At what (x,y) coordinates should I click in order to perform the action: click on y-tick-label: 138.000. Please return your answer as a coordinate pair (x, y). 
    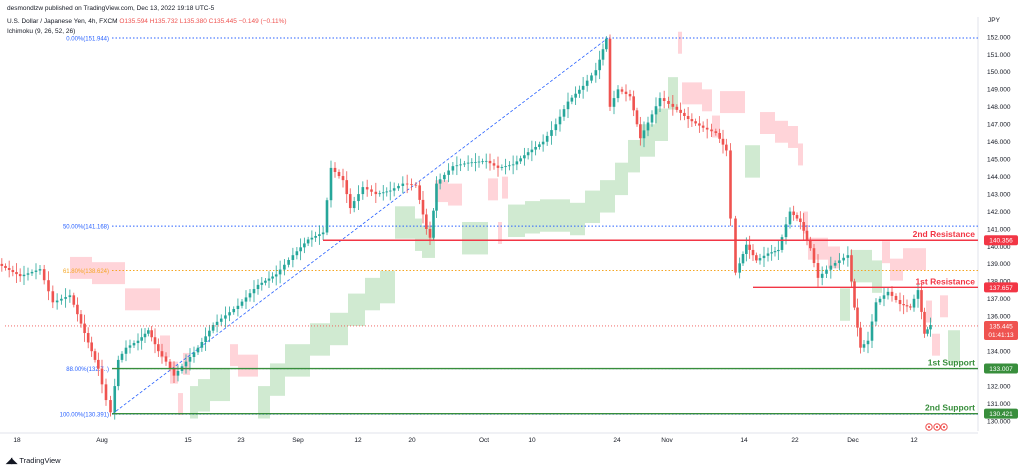
    Looking at the image, I should click on (999, 282).